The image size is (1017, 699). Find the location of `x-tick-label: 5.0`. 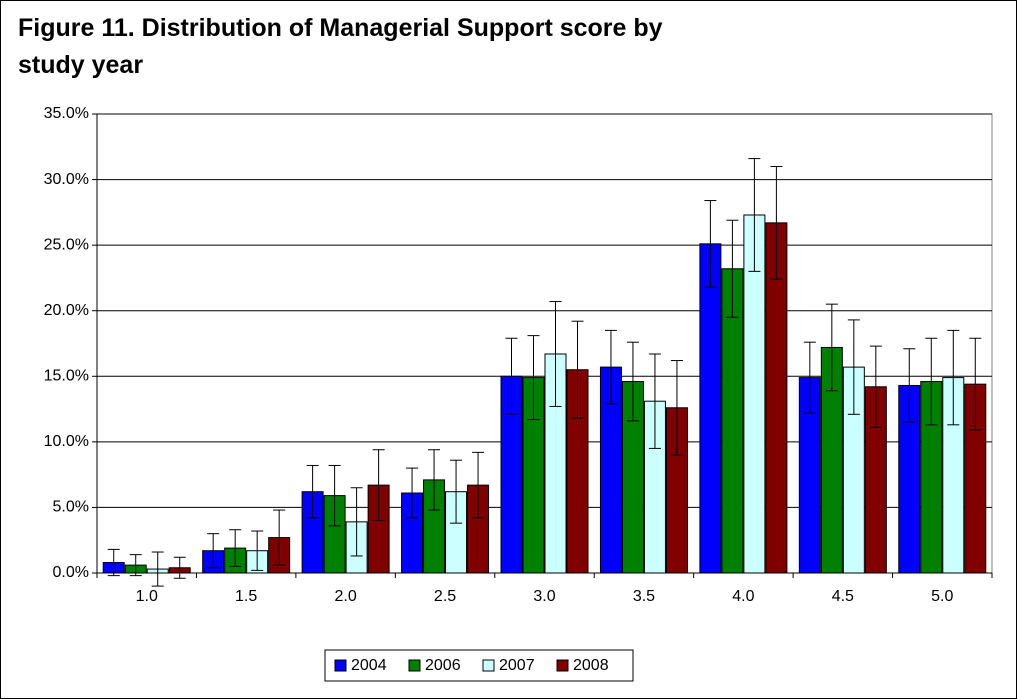

x-tick-label: 5.0 is located at coordinates (942, 596).